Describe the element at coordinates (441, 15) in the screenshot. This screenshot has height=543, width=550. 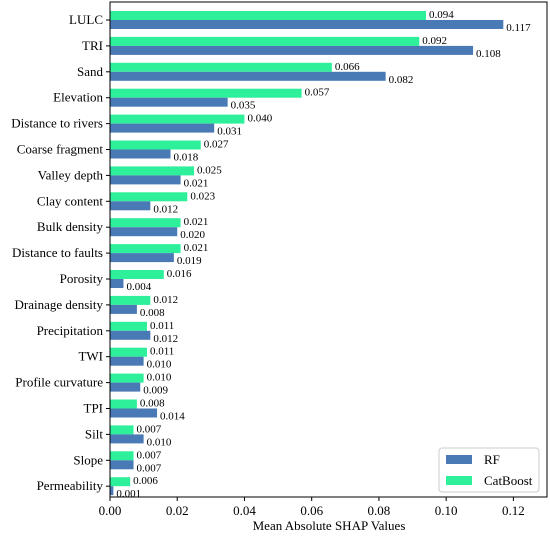
I see `value-label-catboost-lulc: 0.094` at that location.